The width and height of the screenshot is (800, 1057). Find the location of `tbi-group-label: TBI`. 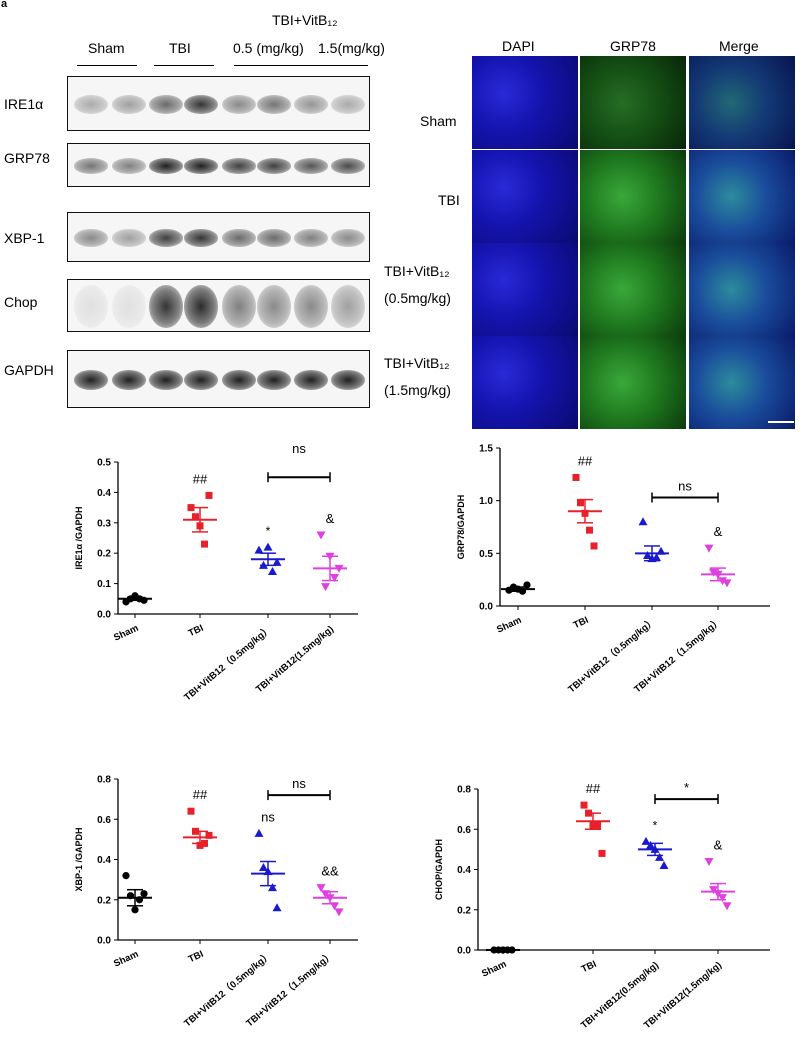

tbi-group-label: TBI is located at coordinates (180, 48).